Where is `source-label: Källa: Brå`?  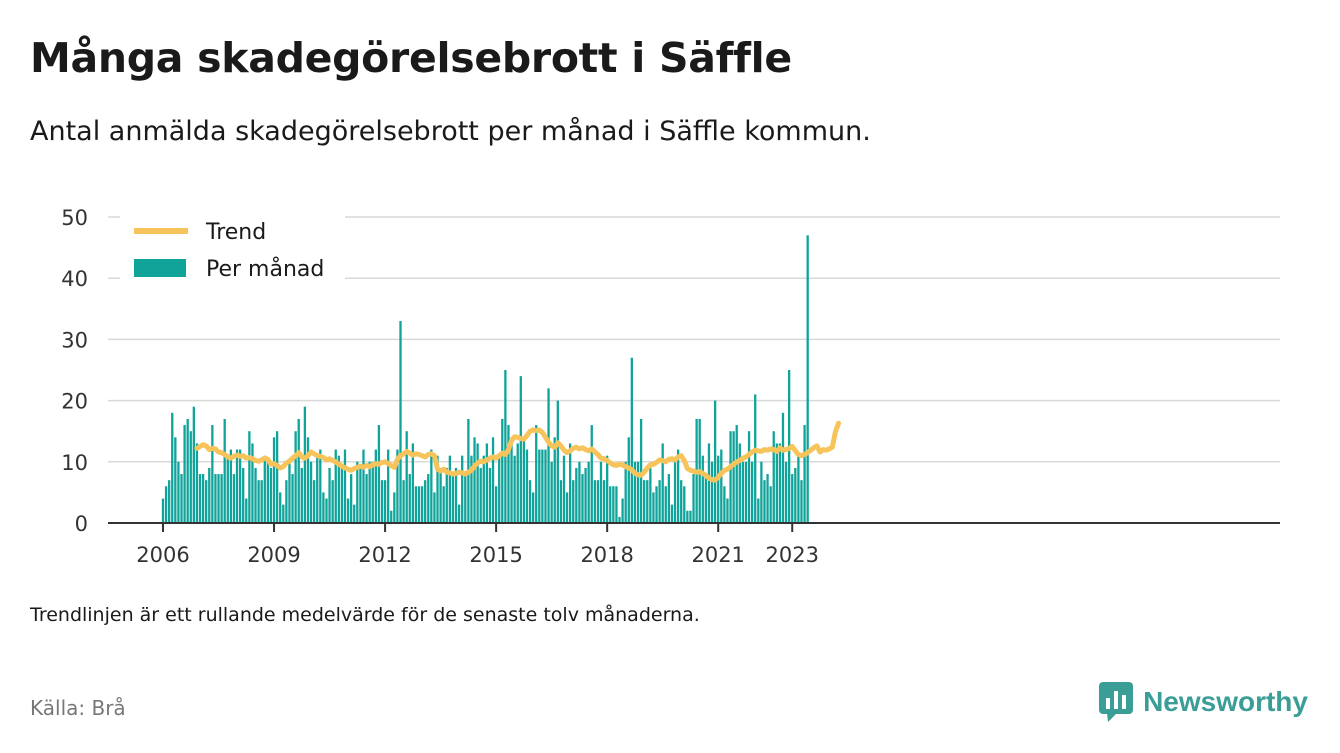
source-label: Källa: Brå is located at coordinates (78, 708).